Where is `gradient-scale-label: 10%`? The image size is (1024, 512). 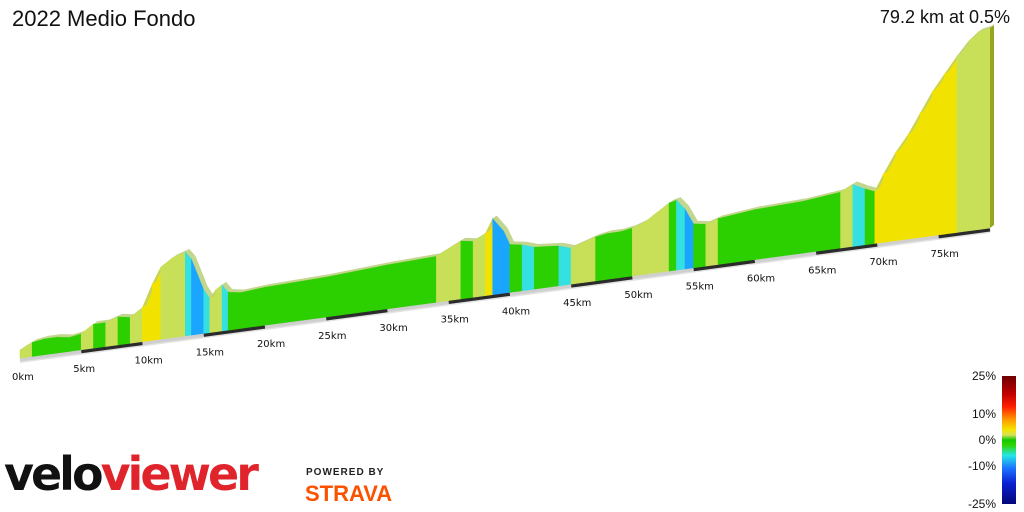 gradient-scale-label: 10% is located at coordinates (983, 414).